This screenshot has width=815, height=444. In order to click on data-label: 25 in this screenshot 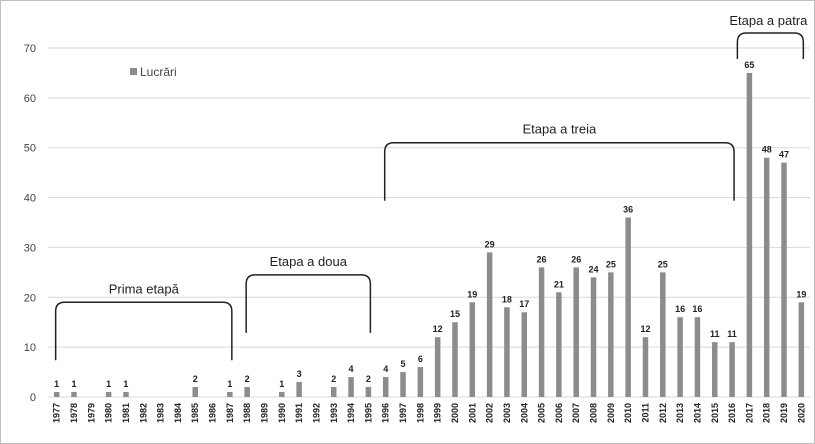, I will do `click(663, 264)`.